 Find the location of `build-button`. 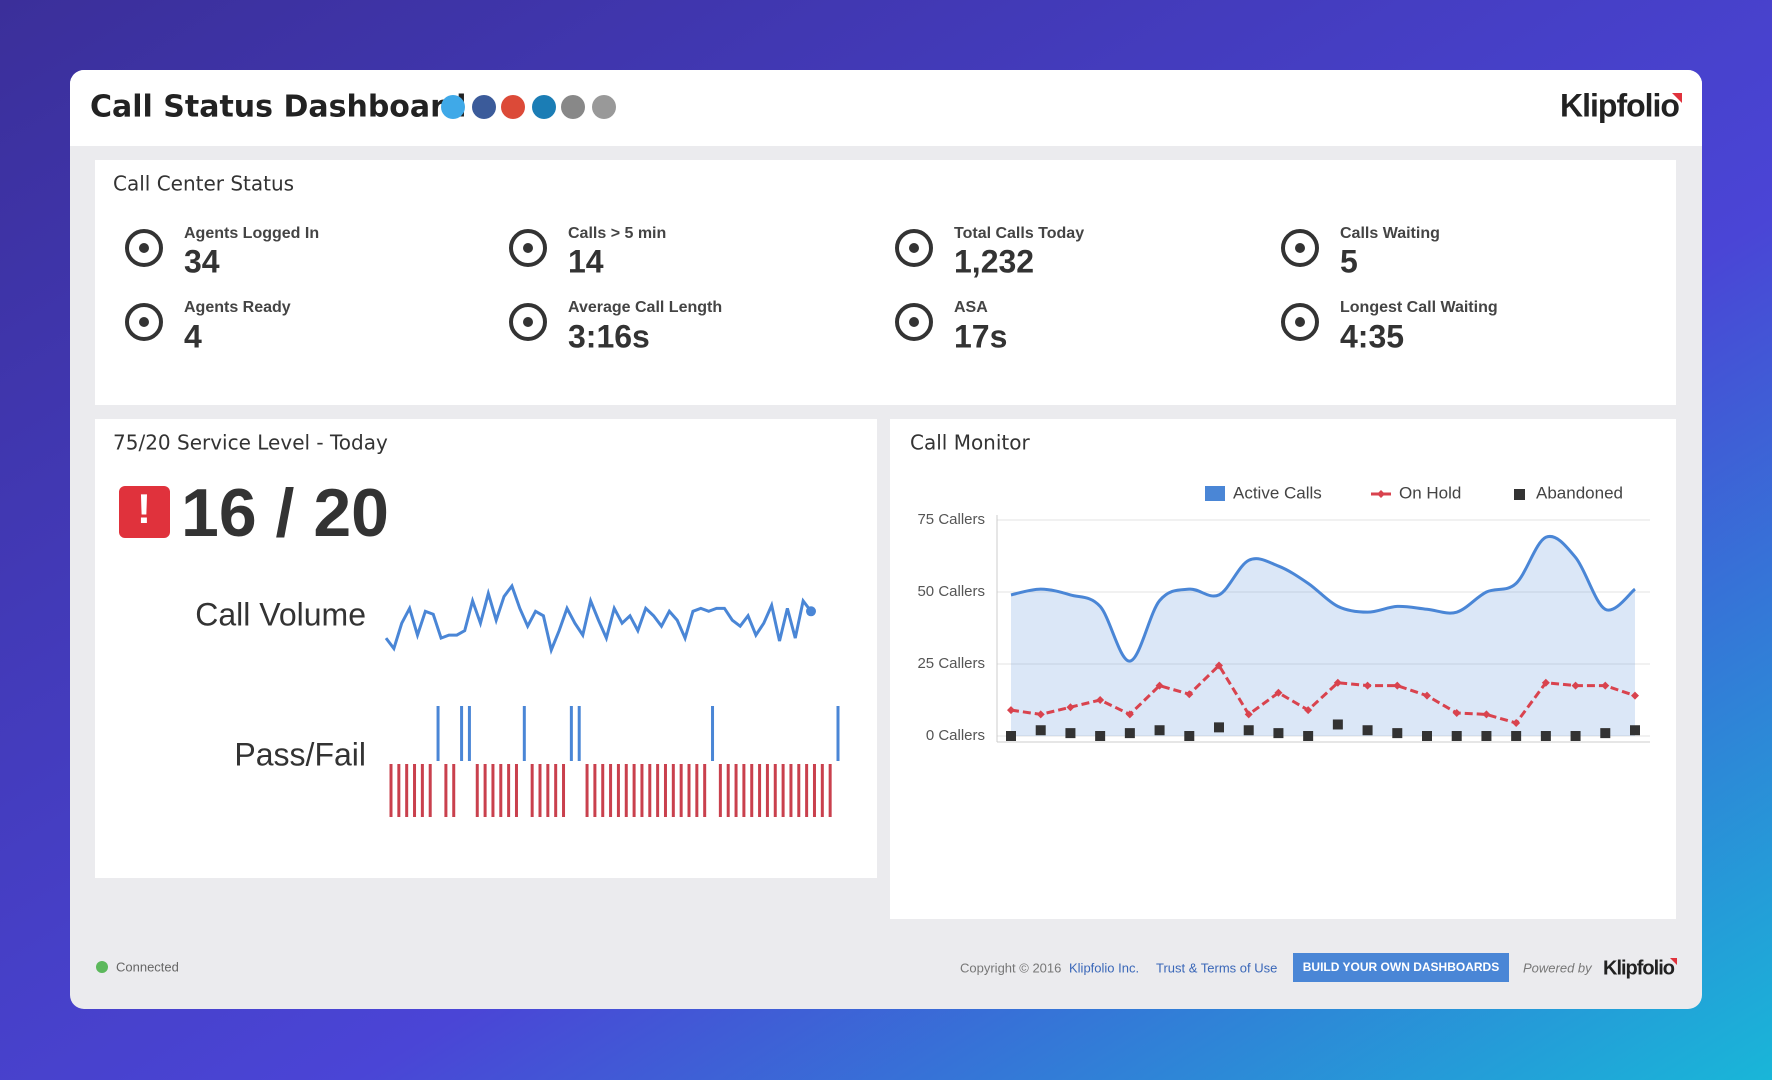

build-button is located at coordinates (1401, 967).